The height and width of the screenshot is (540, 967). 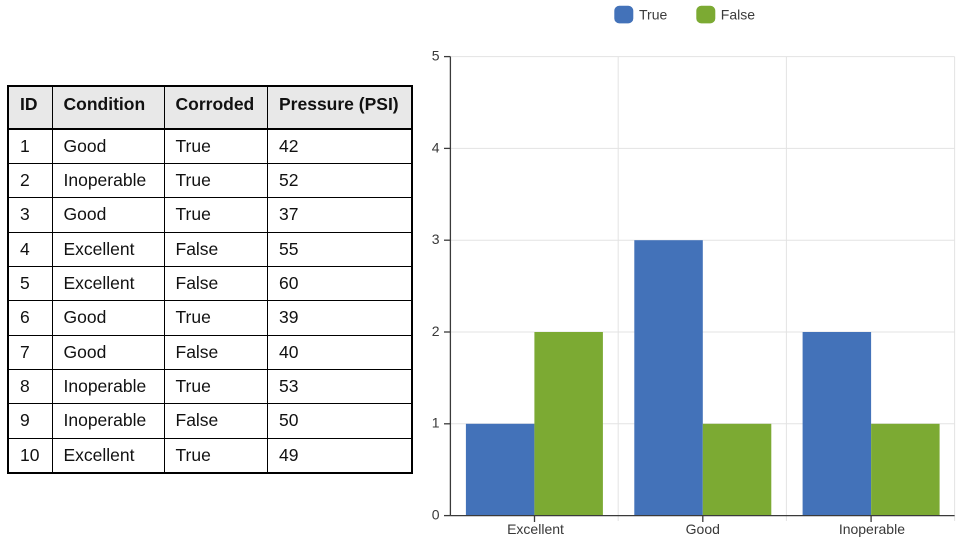 I want to click on svg-text: 0, so click(x=436, y=515).